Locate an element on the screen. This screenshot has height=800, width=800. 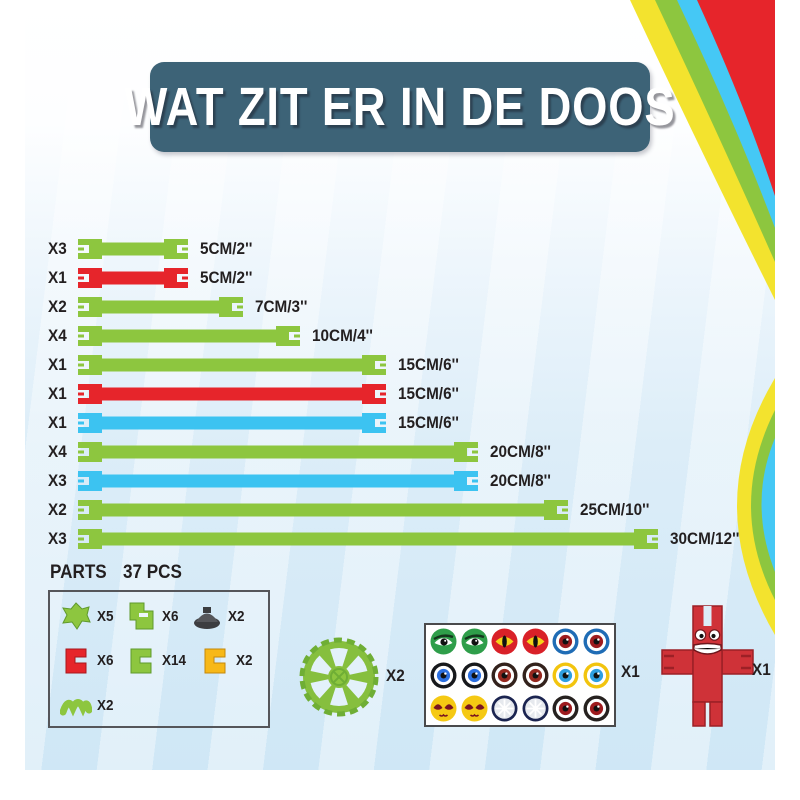
parts-row: X6 X14 X2 is located at coordinates (161, 661).